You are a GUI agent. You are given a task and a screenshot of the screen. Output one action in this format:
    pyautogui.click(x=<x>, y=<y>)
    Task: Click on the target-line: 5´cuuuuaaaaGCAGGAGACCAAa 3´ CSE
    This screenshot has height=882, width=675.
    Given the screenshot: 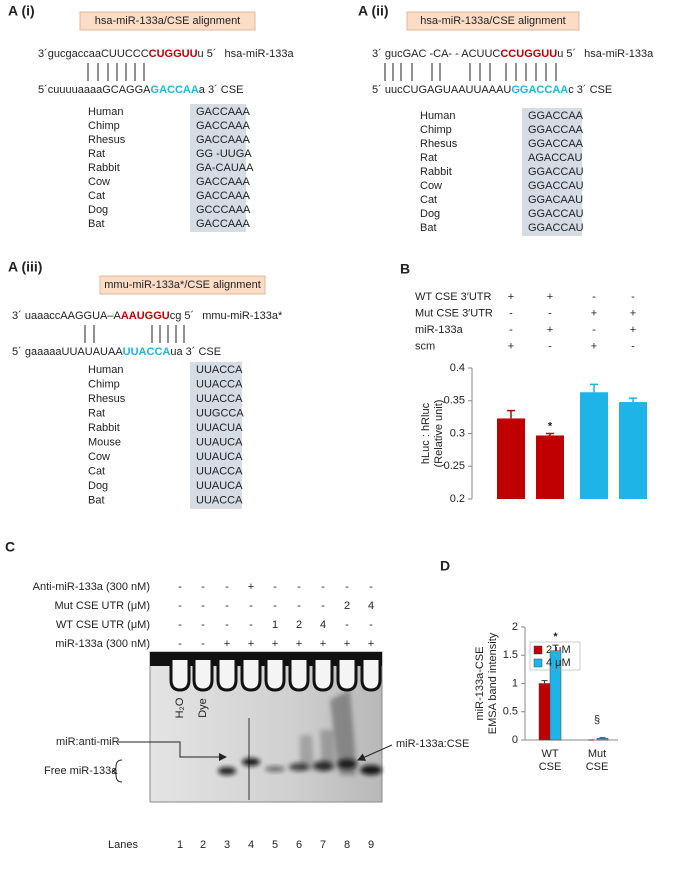 What is the action you would take?
    pyautogui.click(x=140, y=90)
    